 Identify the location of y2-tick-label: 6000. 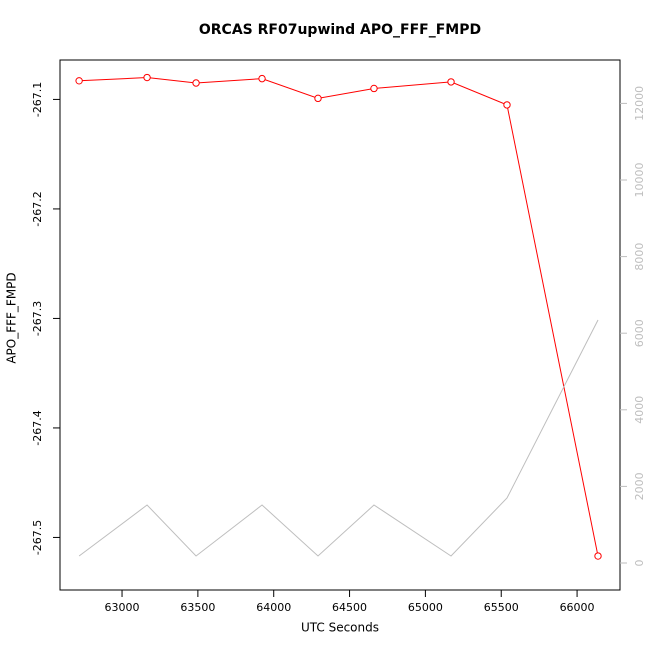
(639, 333).